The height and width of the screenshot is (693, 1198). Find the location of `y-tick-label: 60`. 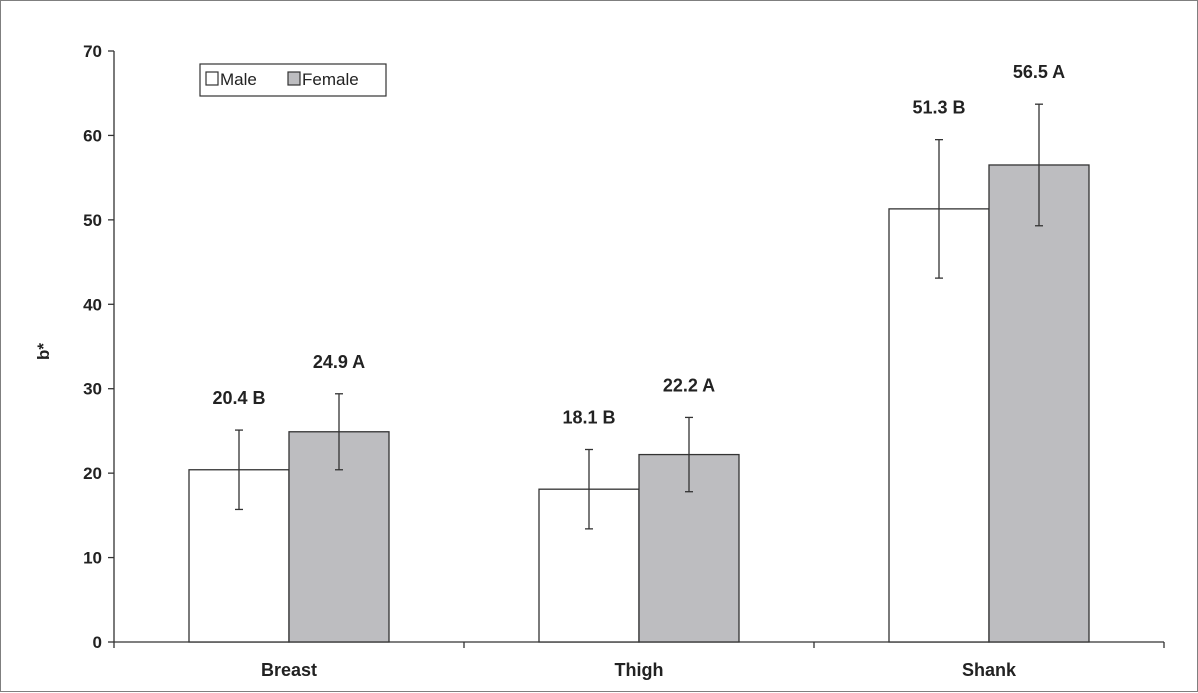

y-tick-label: 60 is located at coordinates (92, 135).